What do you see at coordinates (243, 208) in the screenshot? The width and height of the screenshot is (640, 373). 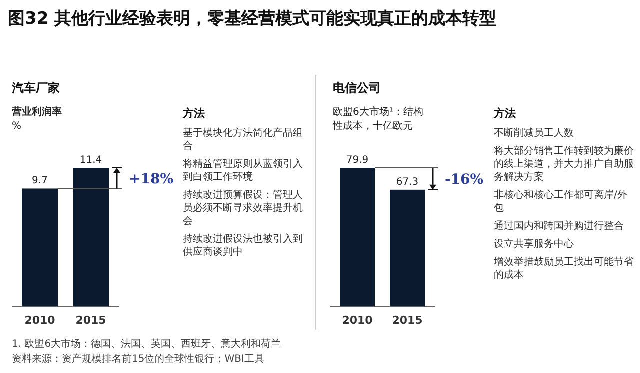 I see `text: 持续改进预算假设：管理人员必须不断寻求效率提升机会` at bounding box center [243, 208].